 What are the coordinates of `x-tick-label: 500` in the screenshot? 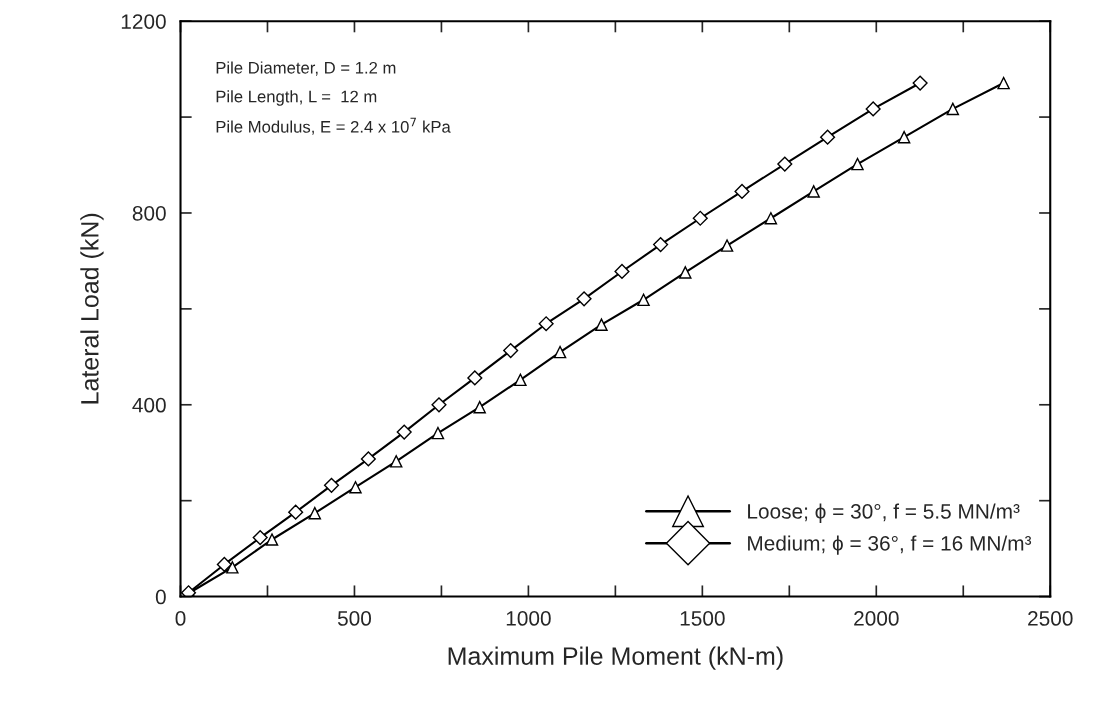 It's located at (354, 618).